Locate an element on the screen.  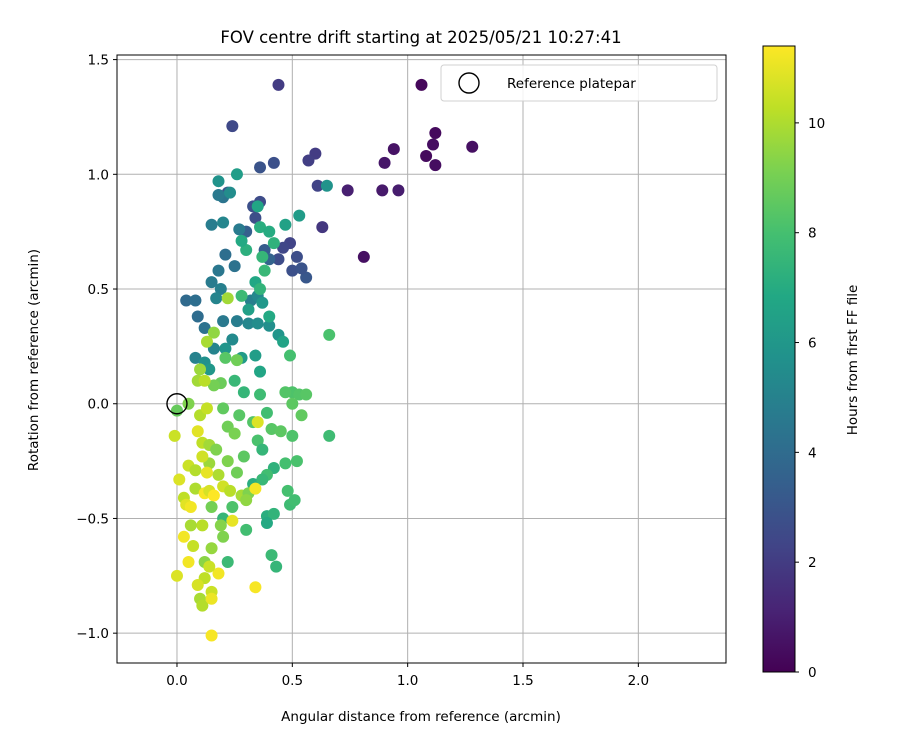
y-axis-ticks: −1.0 −0.5 0.0 0.5 1.0 1.5 is located at coordinates (96, 347).